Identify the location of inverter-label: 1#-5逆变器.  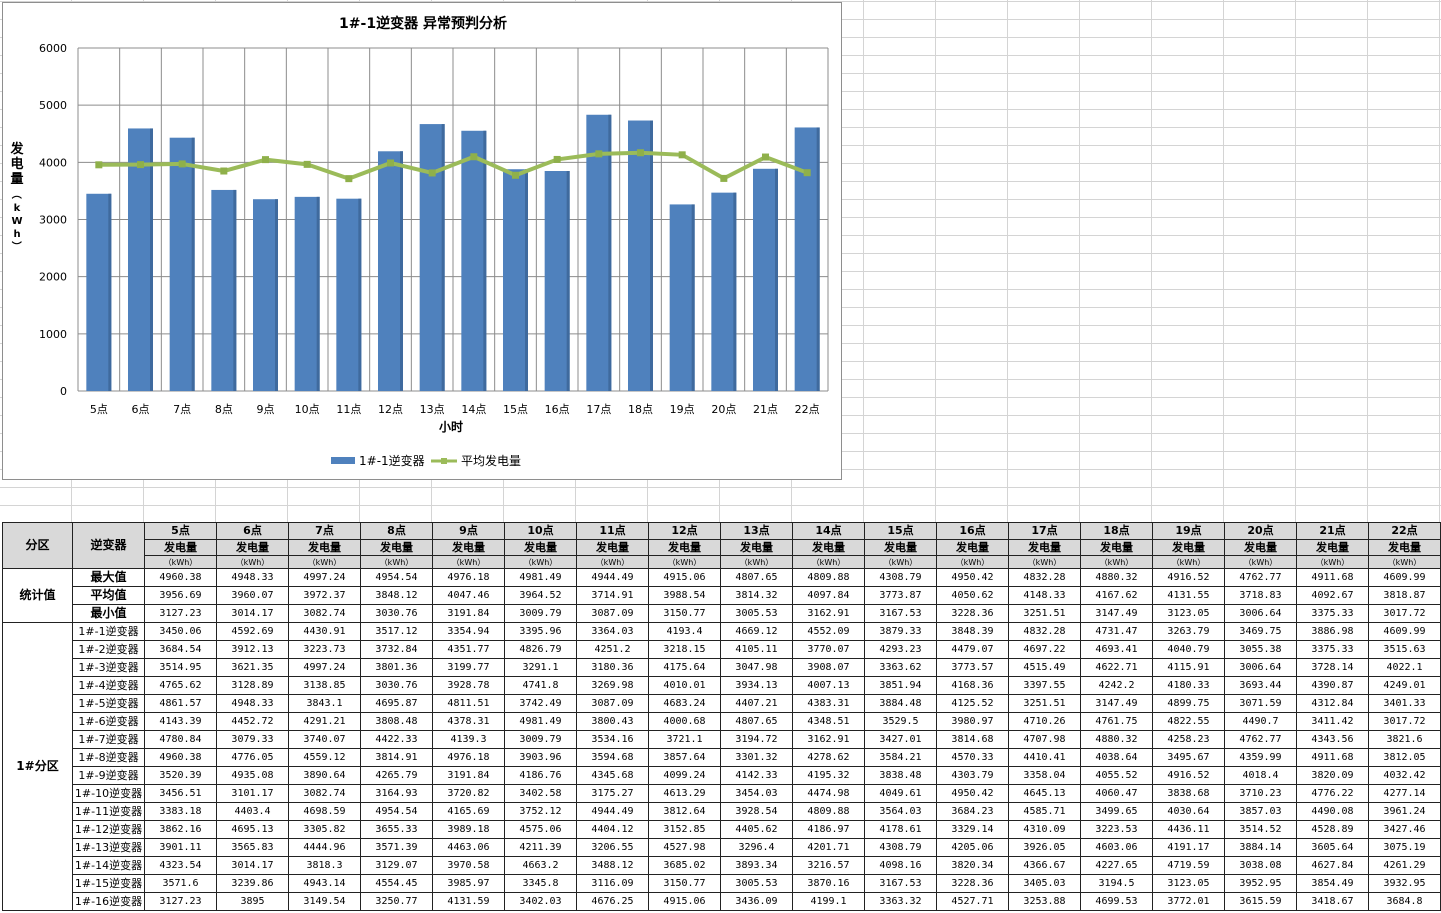
(108, 703).